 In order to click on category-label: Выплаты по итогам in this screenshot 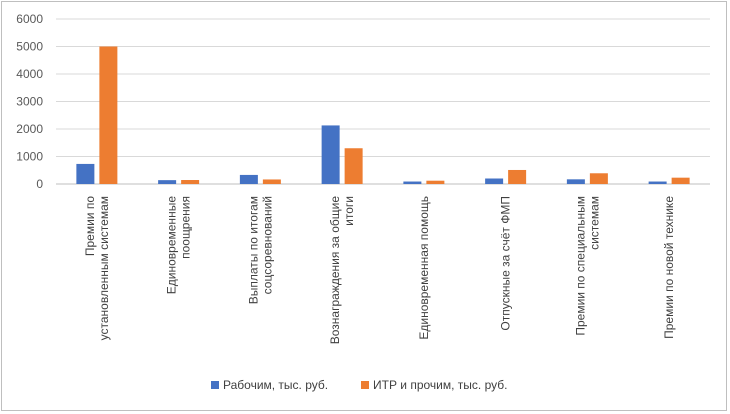, I will do `click(253, 250)`.